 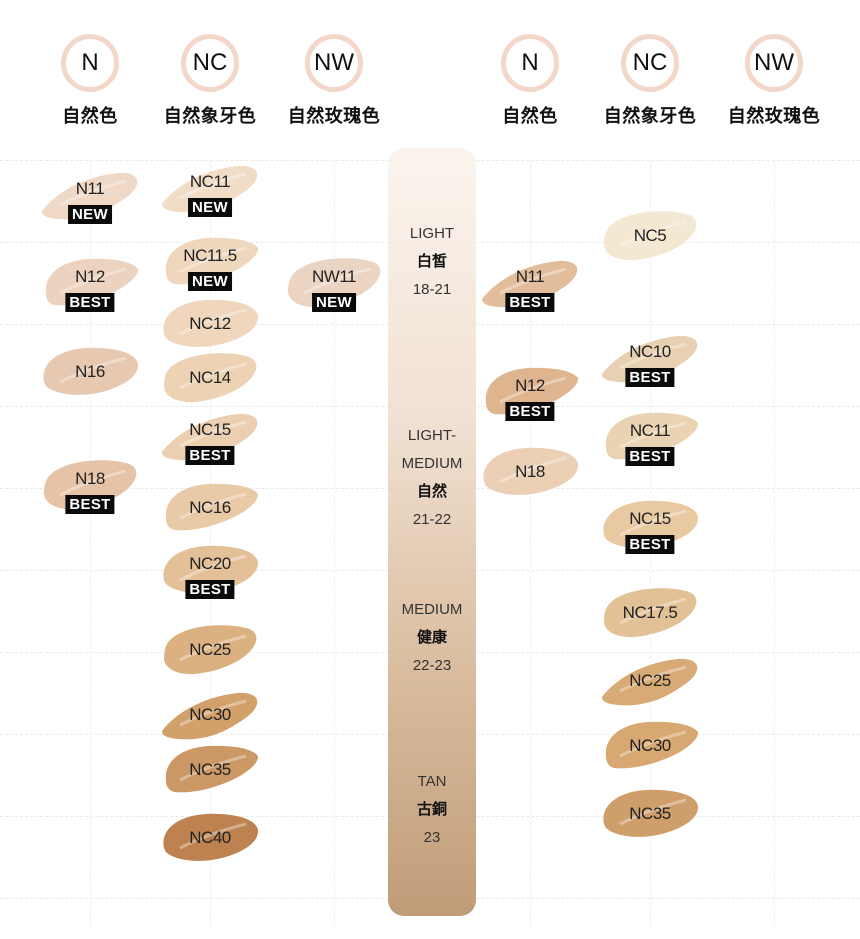 I want to click on column-header-nc-right: NC 自然象牙色, so click(x=650, y=81).